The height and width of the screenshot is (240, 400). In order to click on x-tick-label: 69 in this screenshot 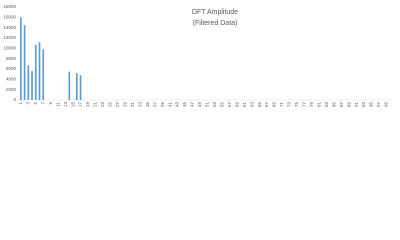, I will do `click(274, 105)`.